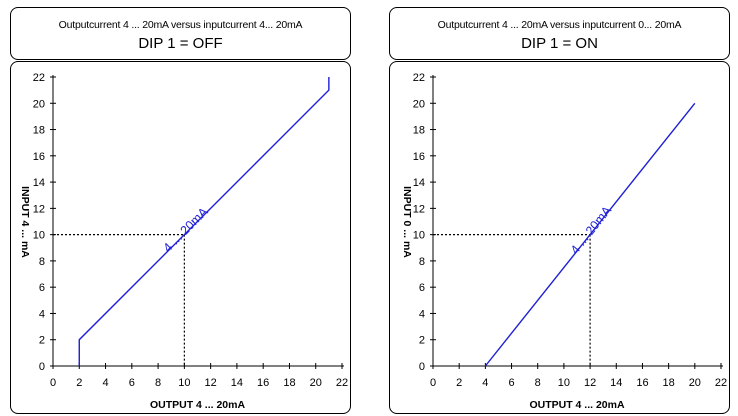  What do you see at coordinates (407, 222) in the screenshot?
I see `y-axis-label: INPUT 0 ... mA` at bounding box center [407, 222].